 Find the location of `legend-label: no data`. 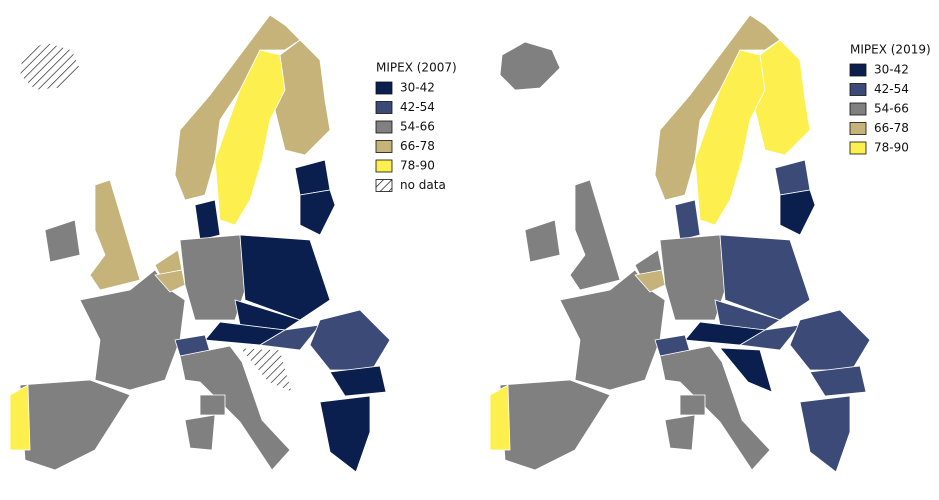

legend-label: no data is located at coordinates (423, 185).